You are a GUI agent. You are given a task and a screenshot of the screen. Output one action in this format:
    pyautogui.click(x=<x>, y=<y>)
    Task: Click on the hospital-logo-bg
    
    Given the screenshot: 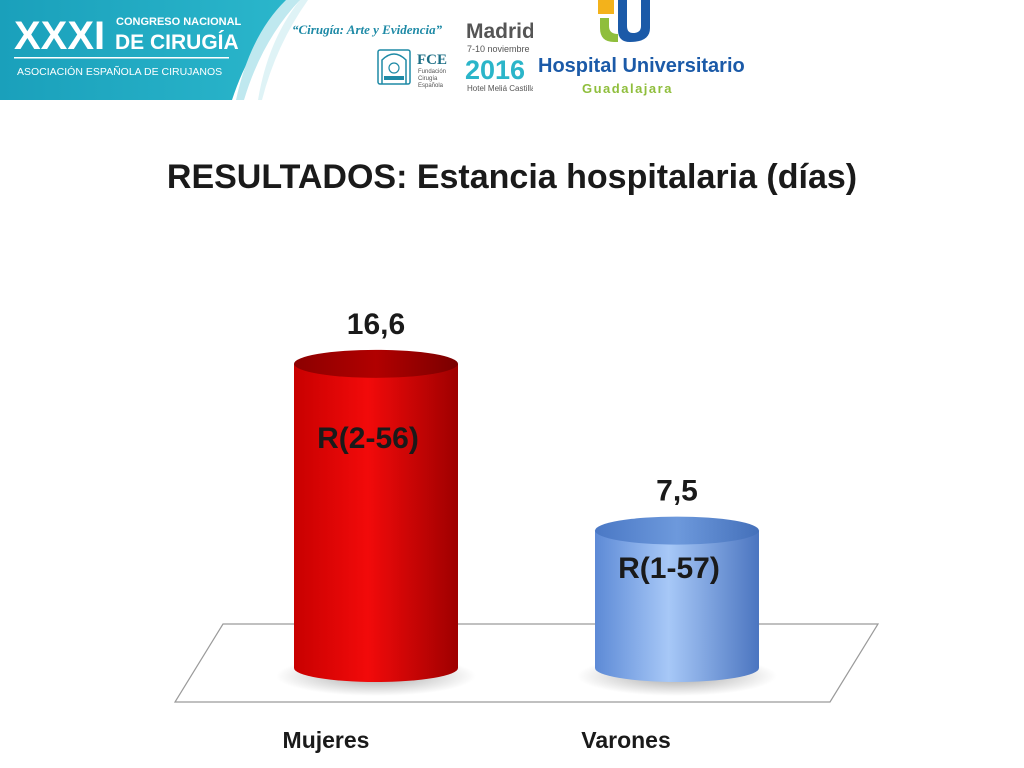 What is the action you would take?
    pyautogui.click(x=632, y=49)
    